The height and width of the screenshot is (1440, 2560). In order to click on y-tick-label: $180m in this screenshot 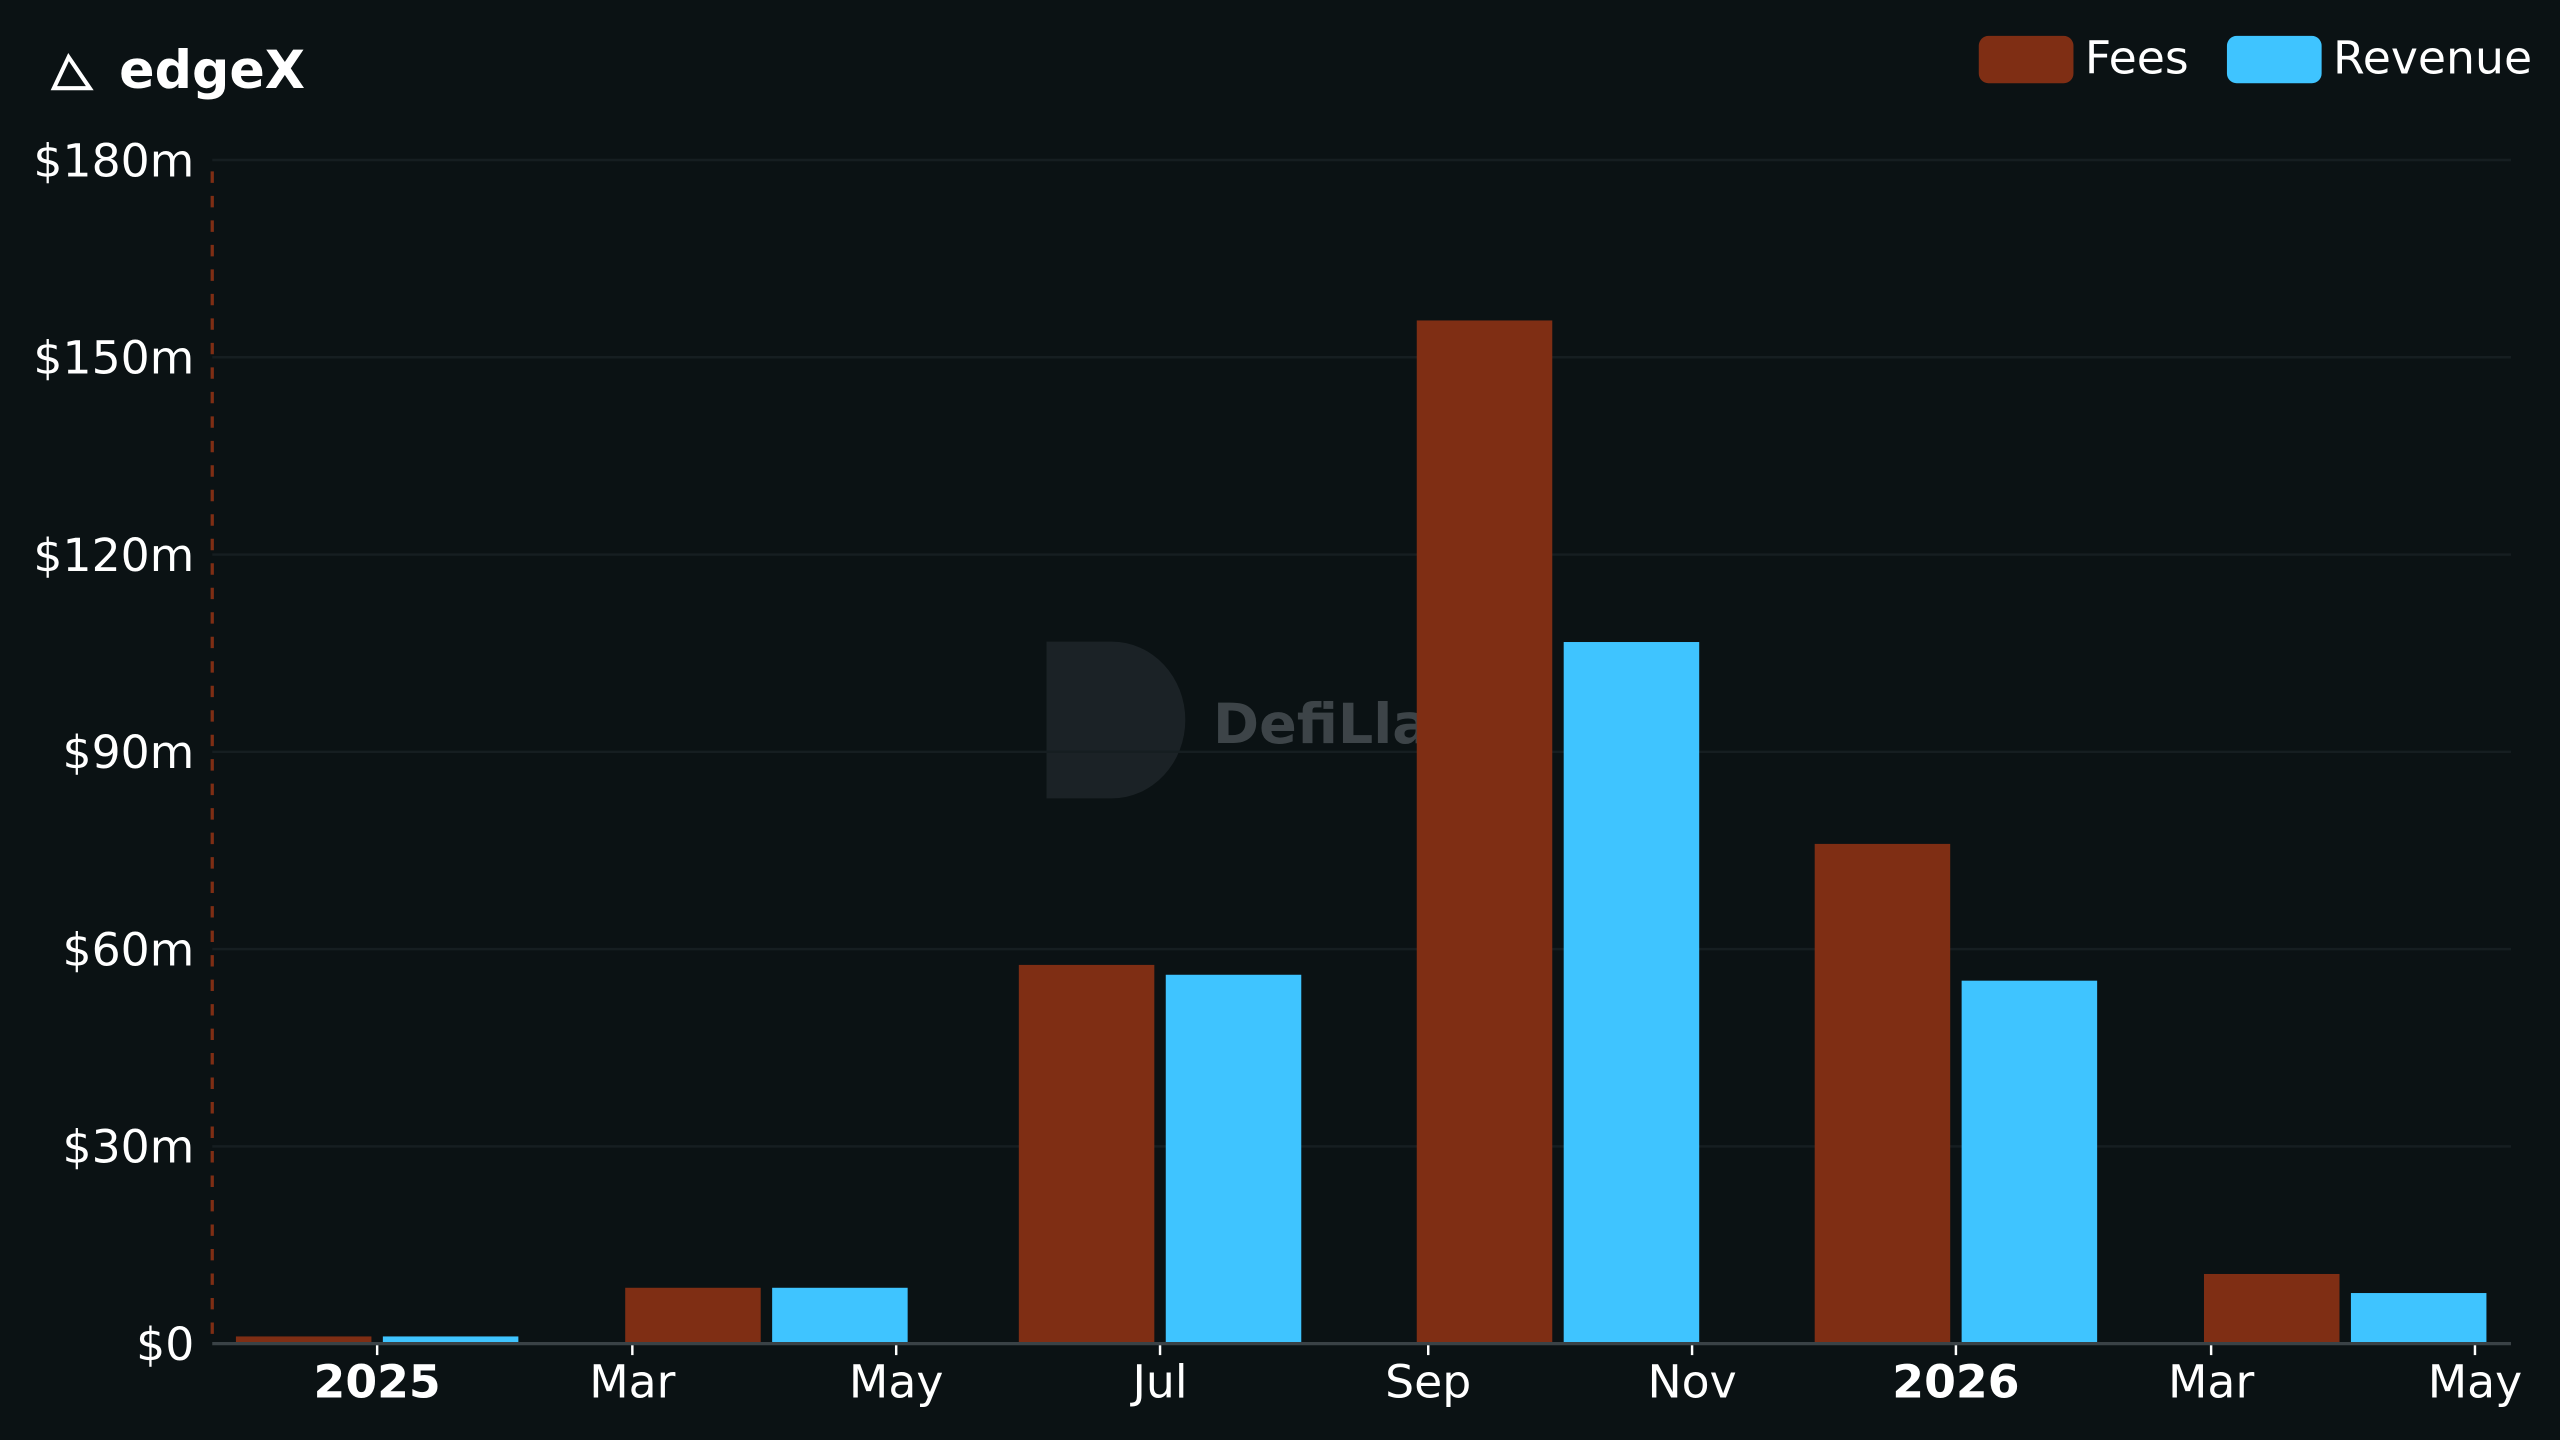, I will do `click(113, 160)`.